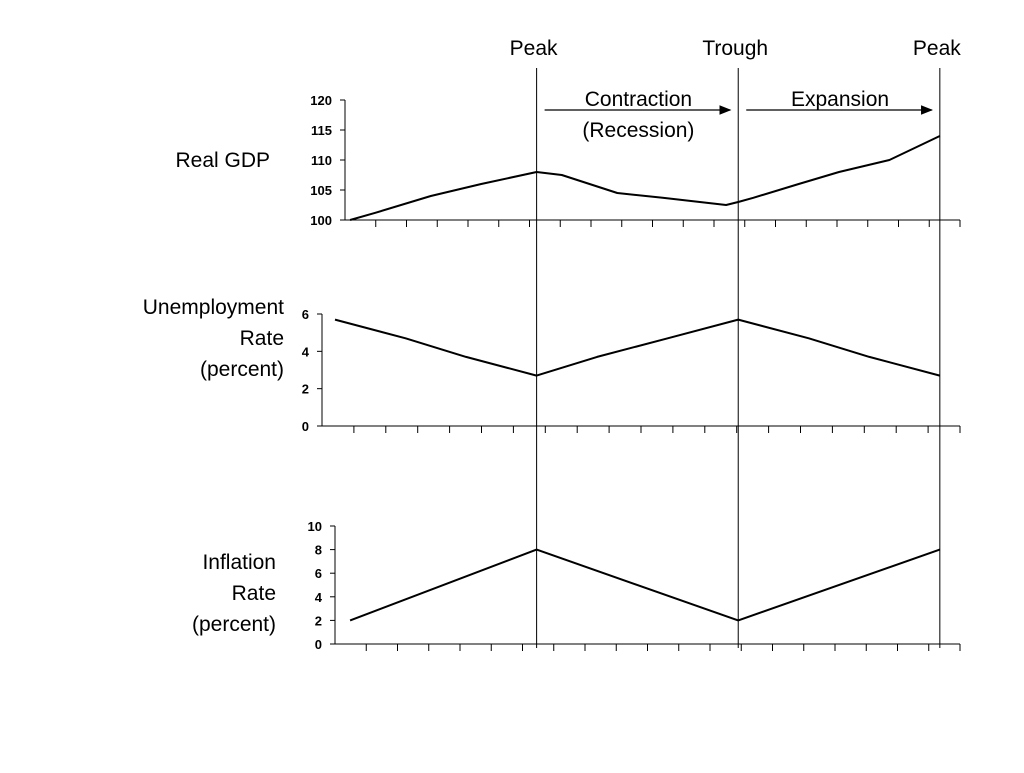 This screenshot has height=773, width=1024. What do you see at coordinates (305, 314) in the screenshot?
I see `unemployment-y-tick-label: 6` at bounding box center [305, 314].